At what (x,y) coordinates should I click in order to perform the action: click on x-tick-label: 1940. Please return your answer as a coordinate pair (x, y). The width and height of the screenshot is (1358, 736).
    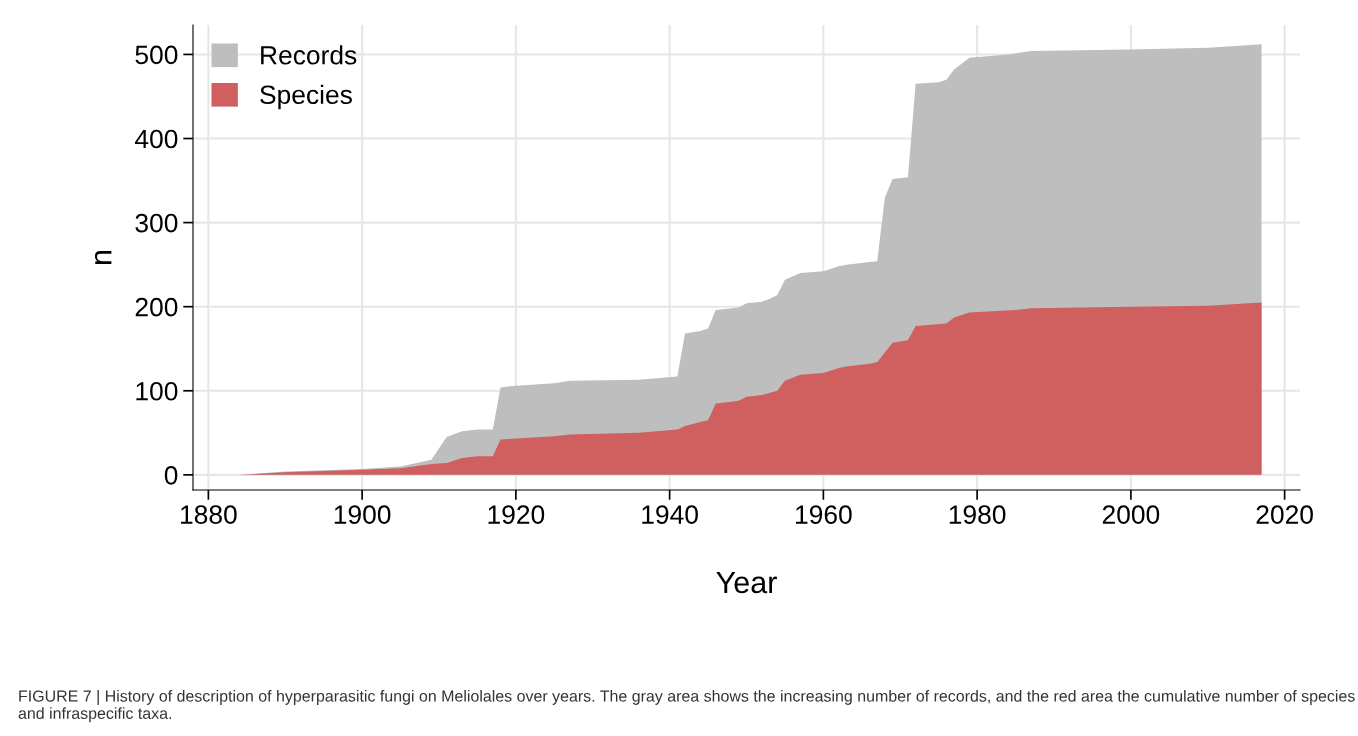
    Looking at the image, I should click on (670, 514).